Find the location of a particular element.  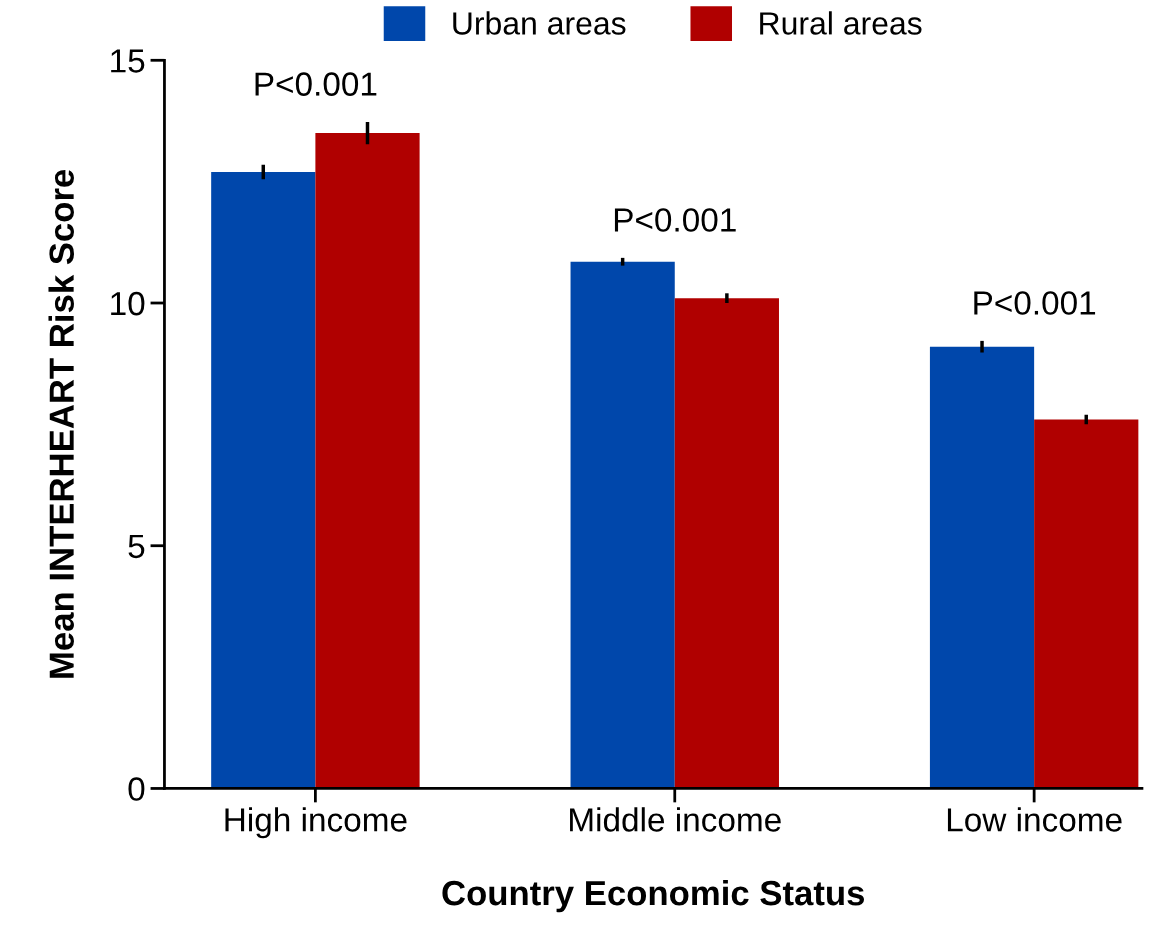

y-tick-label: 15 is located at coordinates (128, 61).